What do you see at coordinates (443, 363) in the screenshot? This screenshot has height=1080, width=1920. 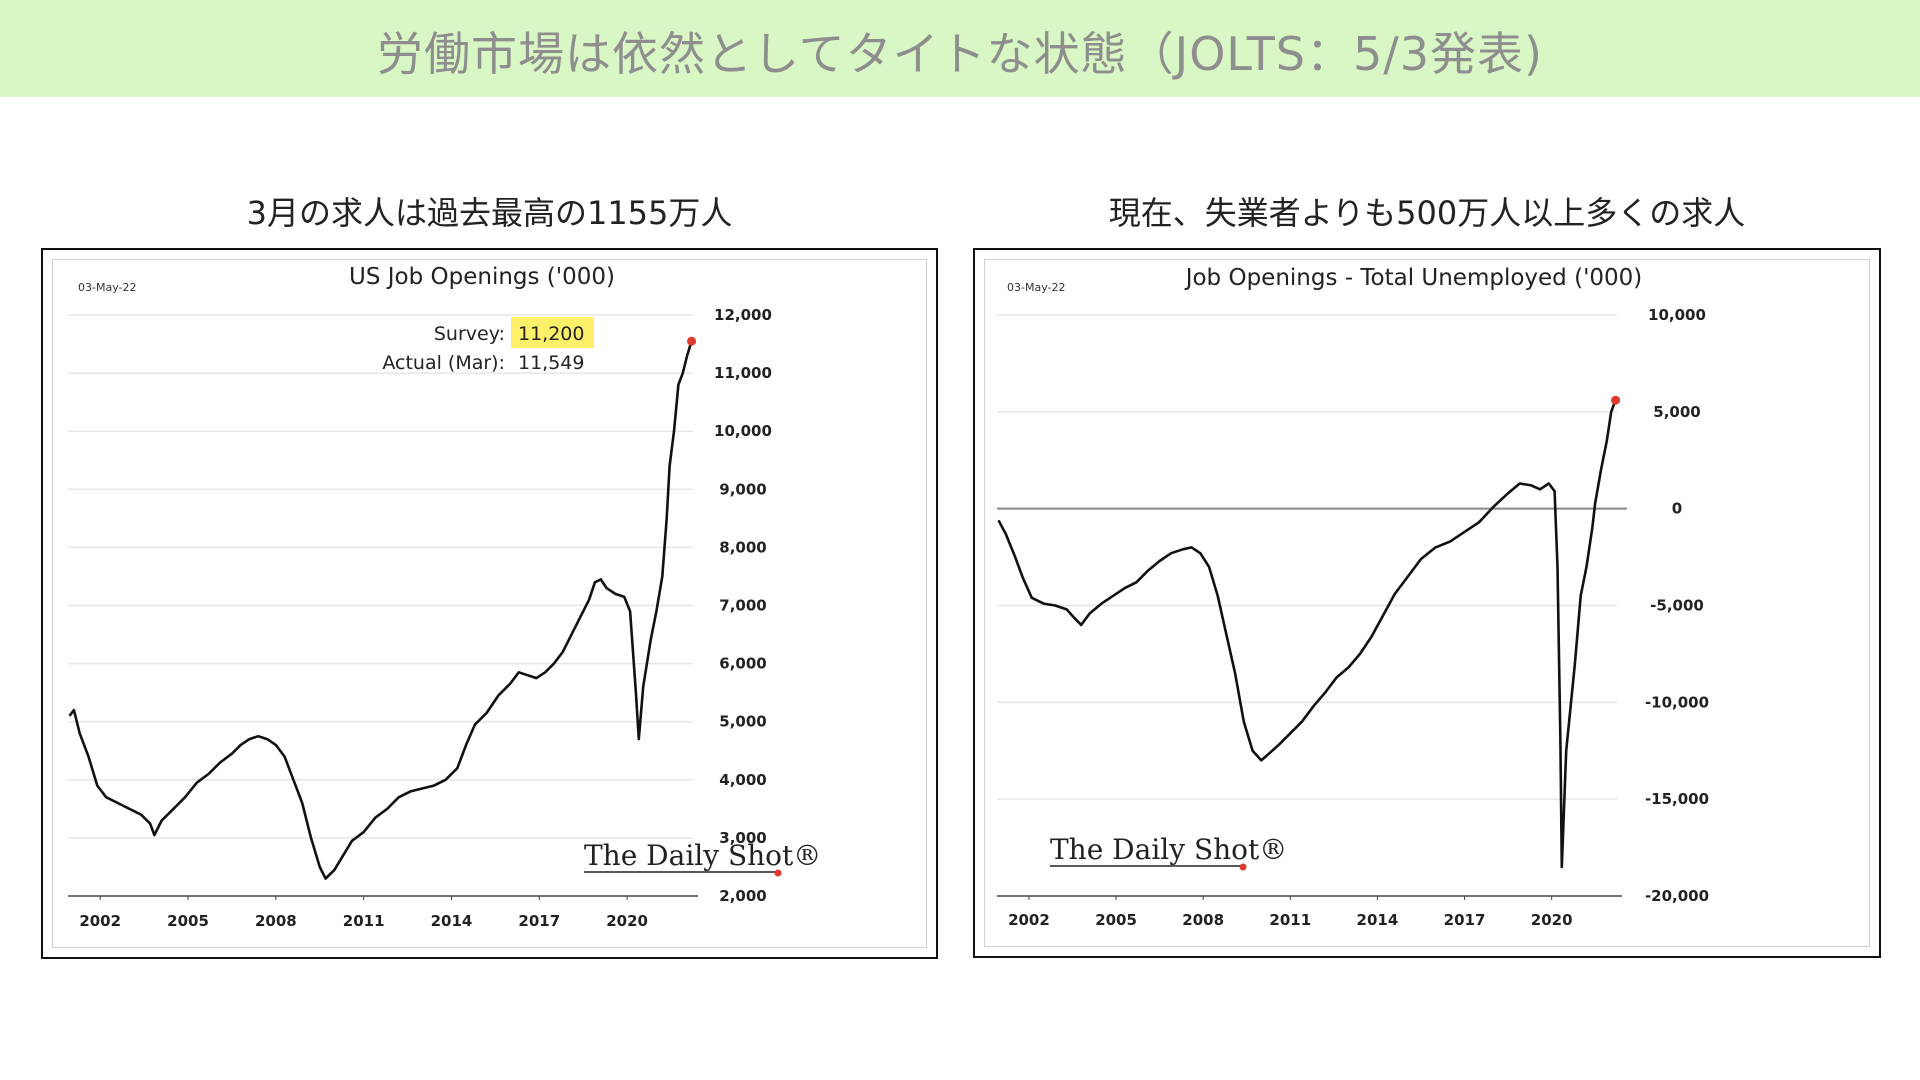 I see `actual-label: Actual (Mar):` at bounding box center [443, 363].